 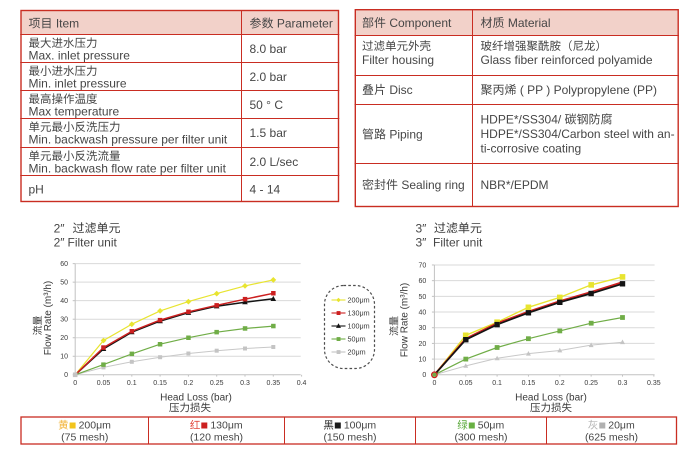 I want to click on svg-text: ( PP ) Polypropylene (PP), so click(x=588, y=90).